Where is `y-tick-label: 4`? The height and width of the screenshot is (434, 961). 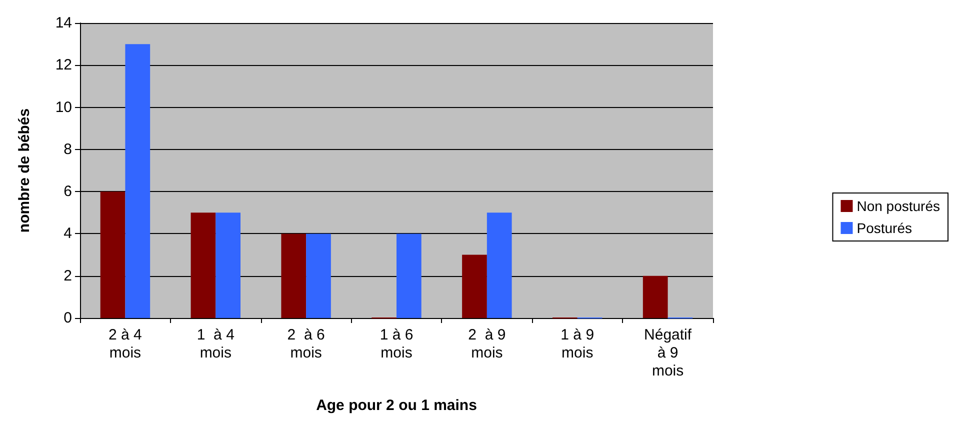
y-tick-label: 4 is located at coordinates (68, 233).